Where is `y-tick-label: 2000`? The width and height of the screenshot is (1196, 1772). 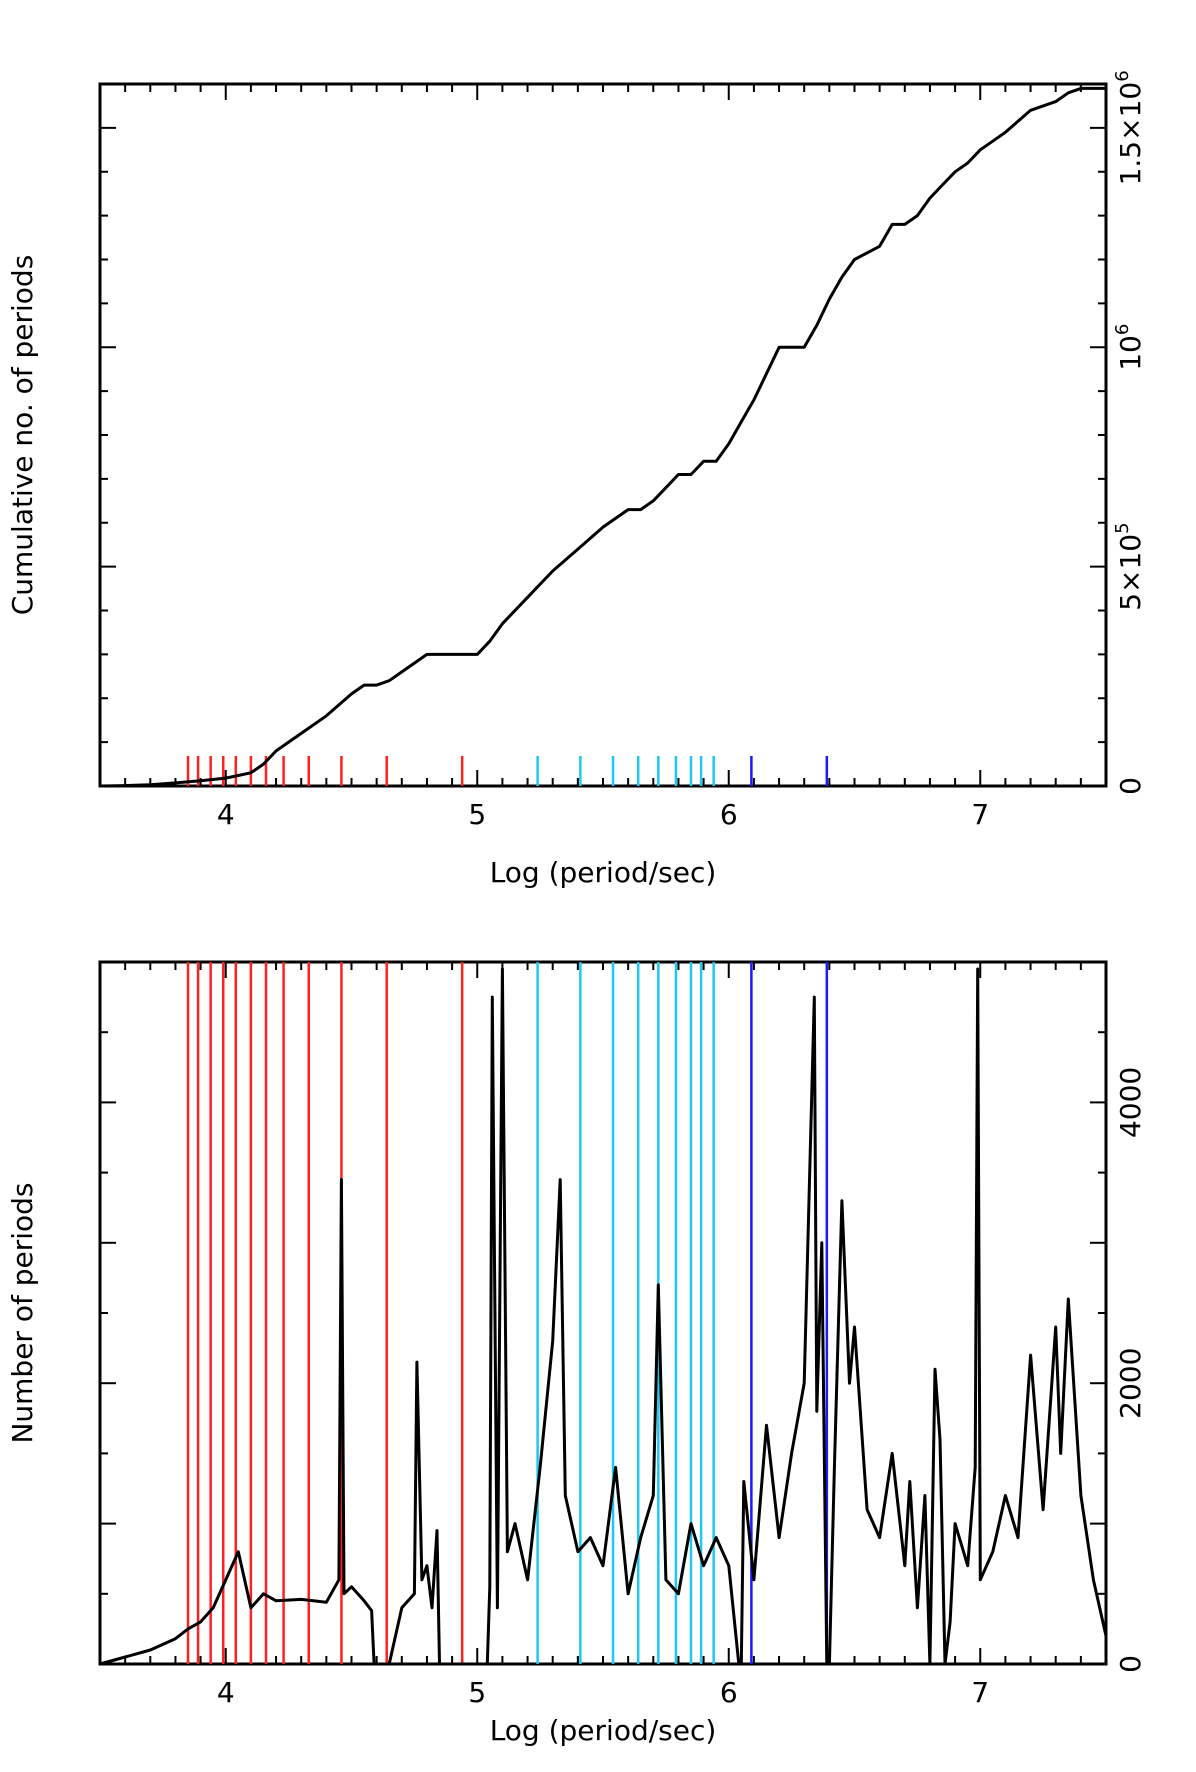
y-tick-label: 2000 is located at coordinates (1130, 1383).